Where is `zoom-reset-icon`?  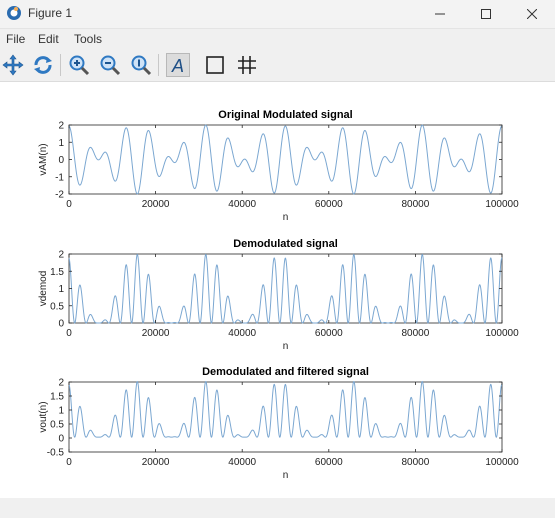
zoom-reset-icon is located at coordinates (141, 65).